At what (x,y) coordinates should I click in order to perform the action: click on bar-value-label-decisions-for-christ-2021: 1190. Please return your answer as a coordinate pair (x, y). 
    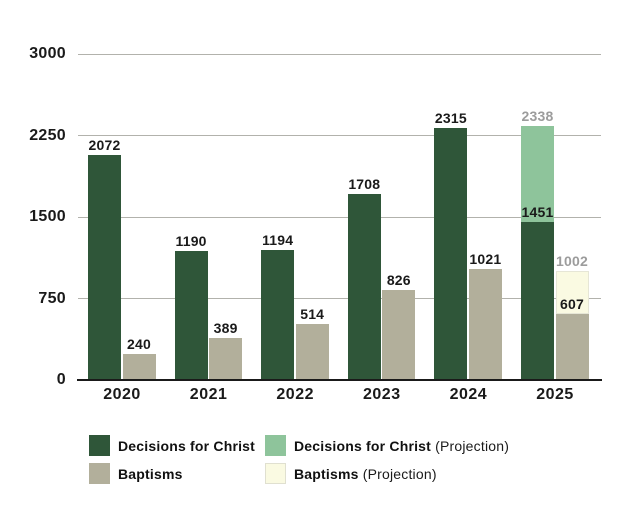
    Looking at the image, I should click on (191, 240).